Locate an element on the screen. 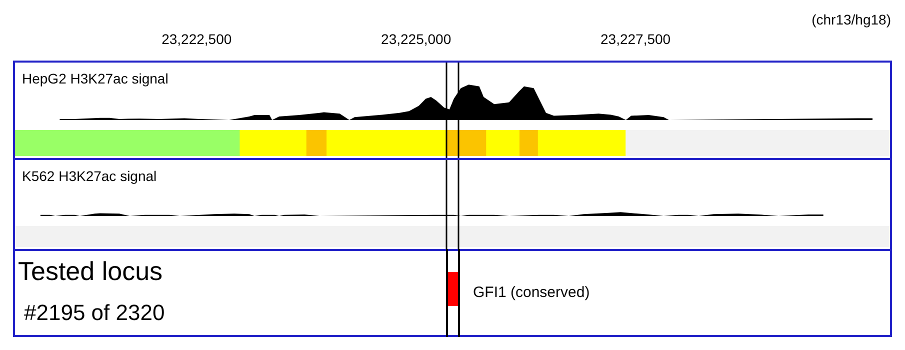 The image size is (905, 350). chart-title: K562 H3K27ac signal is located at coordinates (89, 176).